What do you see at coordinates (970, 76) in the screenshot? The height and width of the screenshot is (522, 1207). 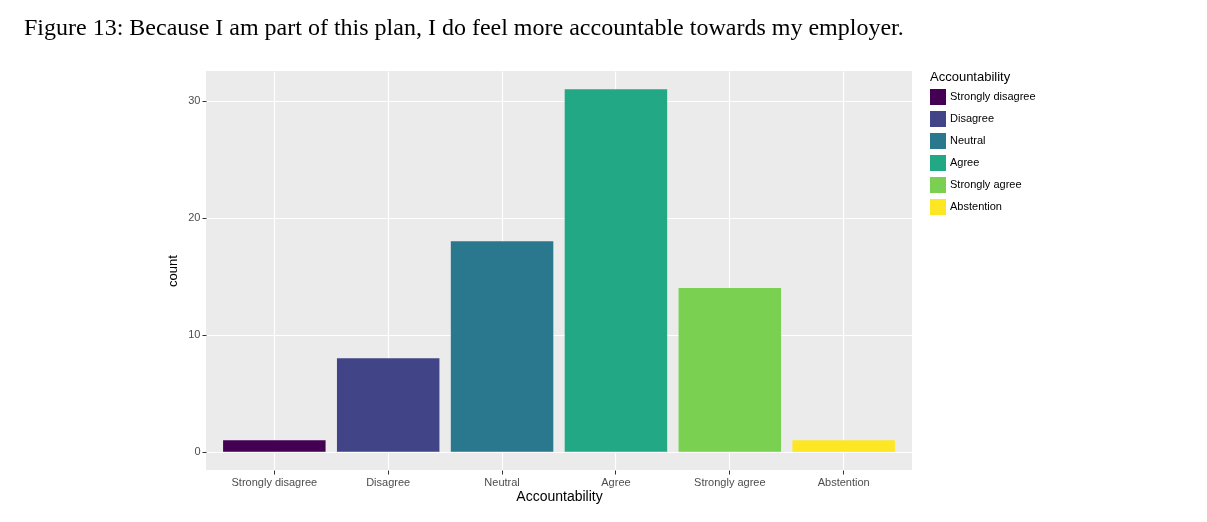 I see `legend-title: Accountability` at bounding box center [970, 76].